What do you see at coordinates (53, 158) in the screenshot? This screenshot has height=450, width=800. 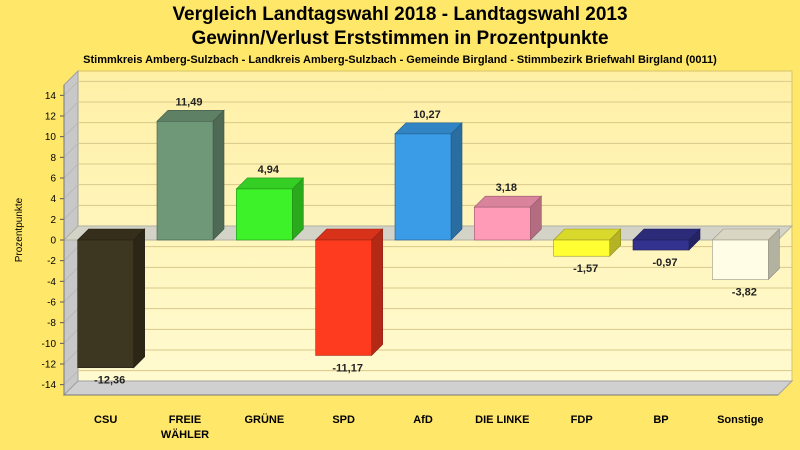 I see `y-tick-label: 8` at bounding box center [53, 158].